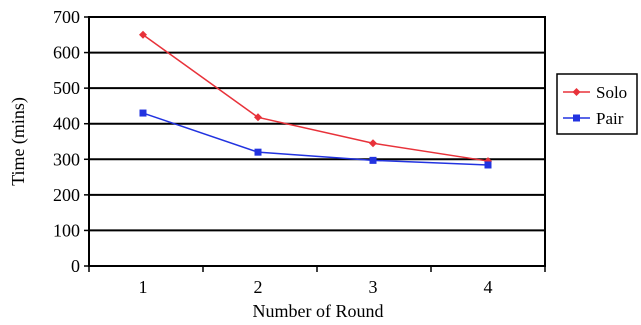 Image resolution: width=641 pixels, height=325 pixels. Describe the element at coordinates (488, 287) in the screenshot. I see `x-tick-label: 4` at that location.